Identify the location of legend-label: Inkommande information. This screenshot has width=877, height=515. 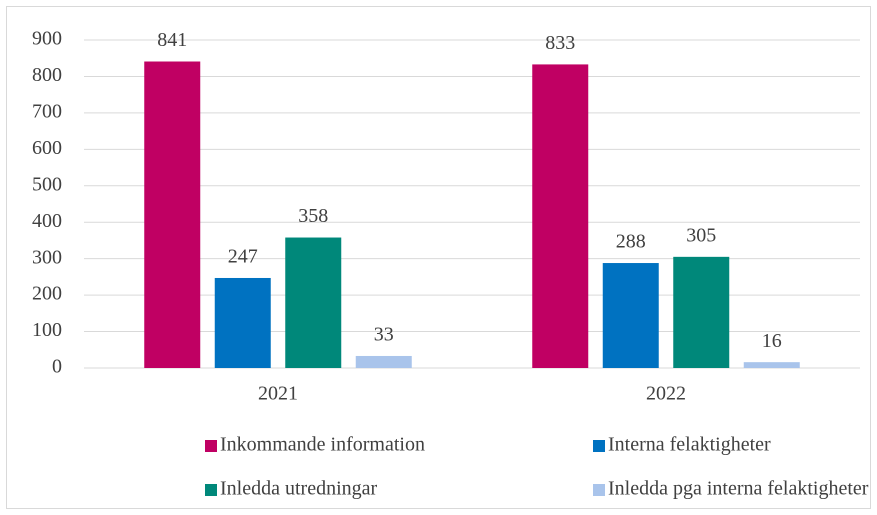
(322, 445).